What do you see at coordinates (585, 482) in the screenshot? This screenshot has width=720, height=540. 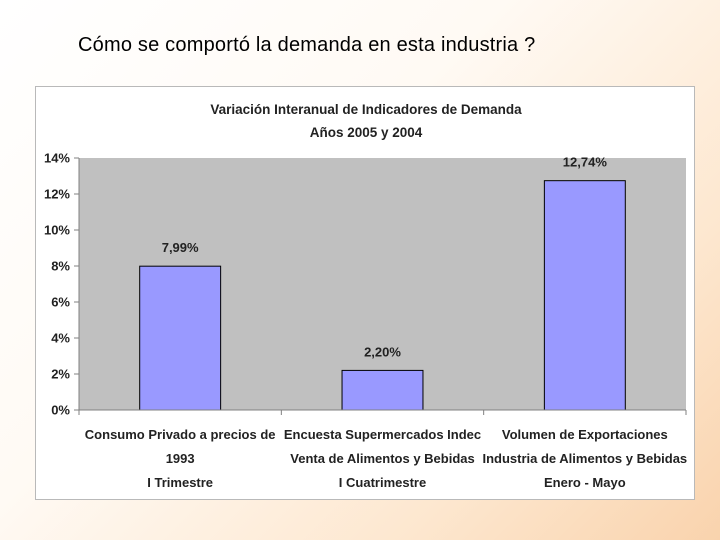 I see `x-category-label: Enero - Mayo` at bounding box center [585, 482].